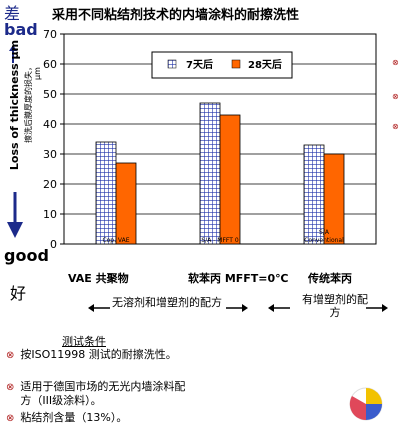  Describe the element at coordinates (199, 64) in the screenshot. I see `legend-label-7d: 7天后` at that location.